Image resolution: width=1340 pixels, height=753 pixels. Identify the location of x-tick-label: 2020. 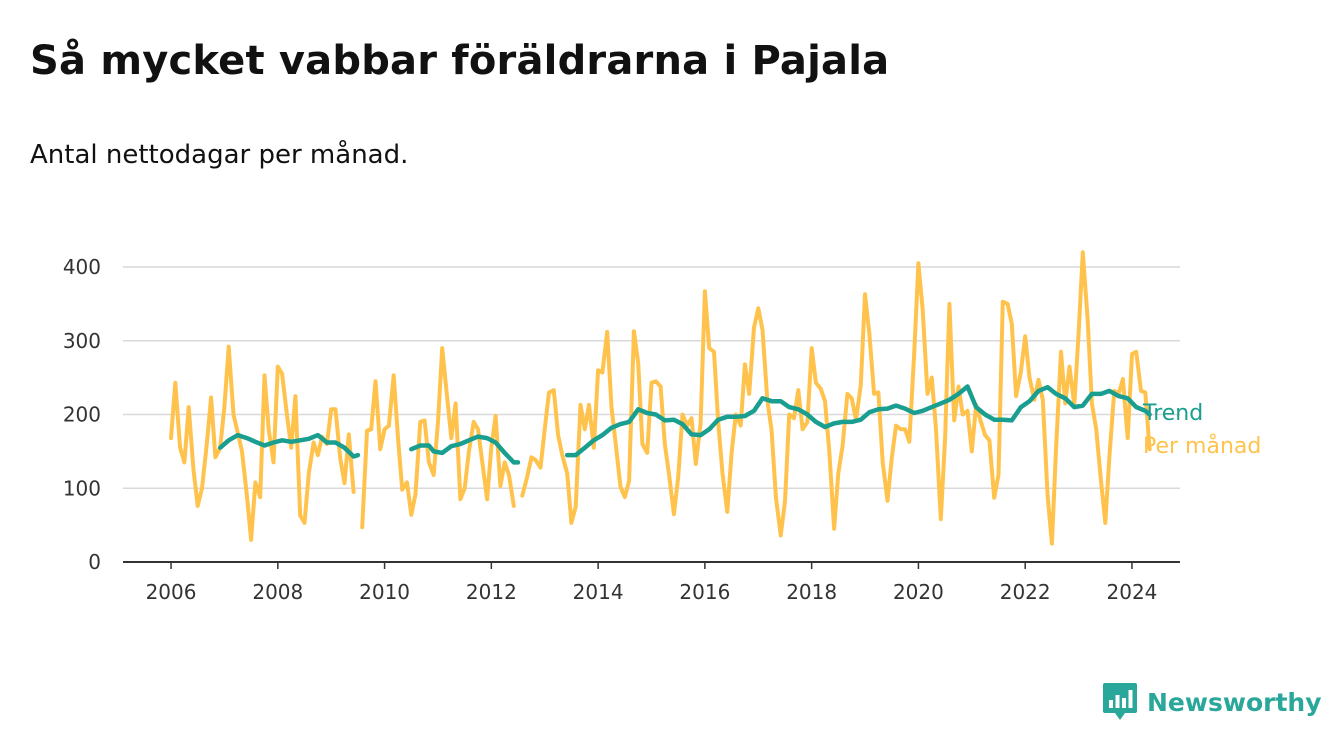
(918, 592).